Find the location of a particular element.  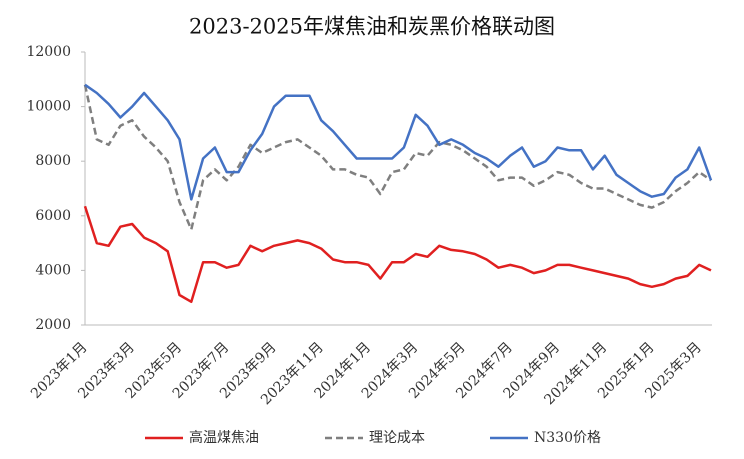

y-tick-label: 8000 is located at coordinates (53, 161).